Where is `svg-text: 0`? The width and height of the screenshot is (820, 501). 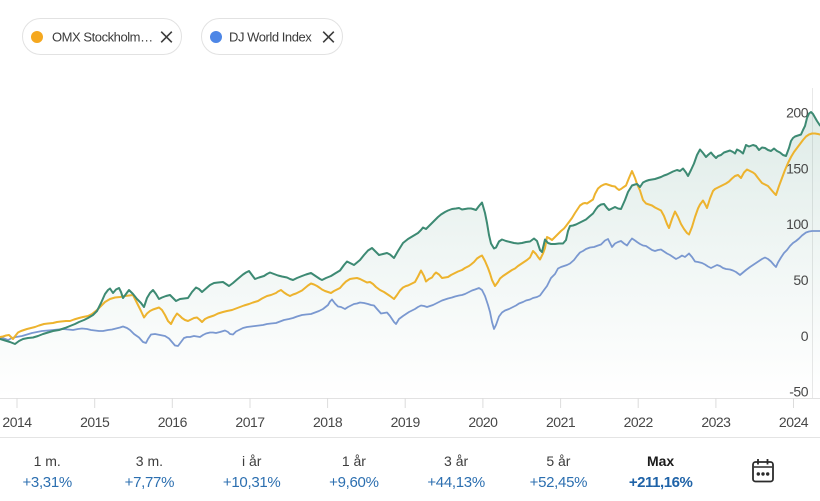 svg-text: 0 is located at coordinates (805, 336).